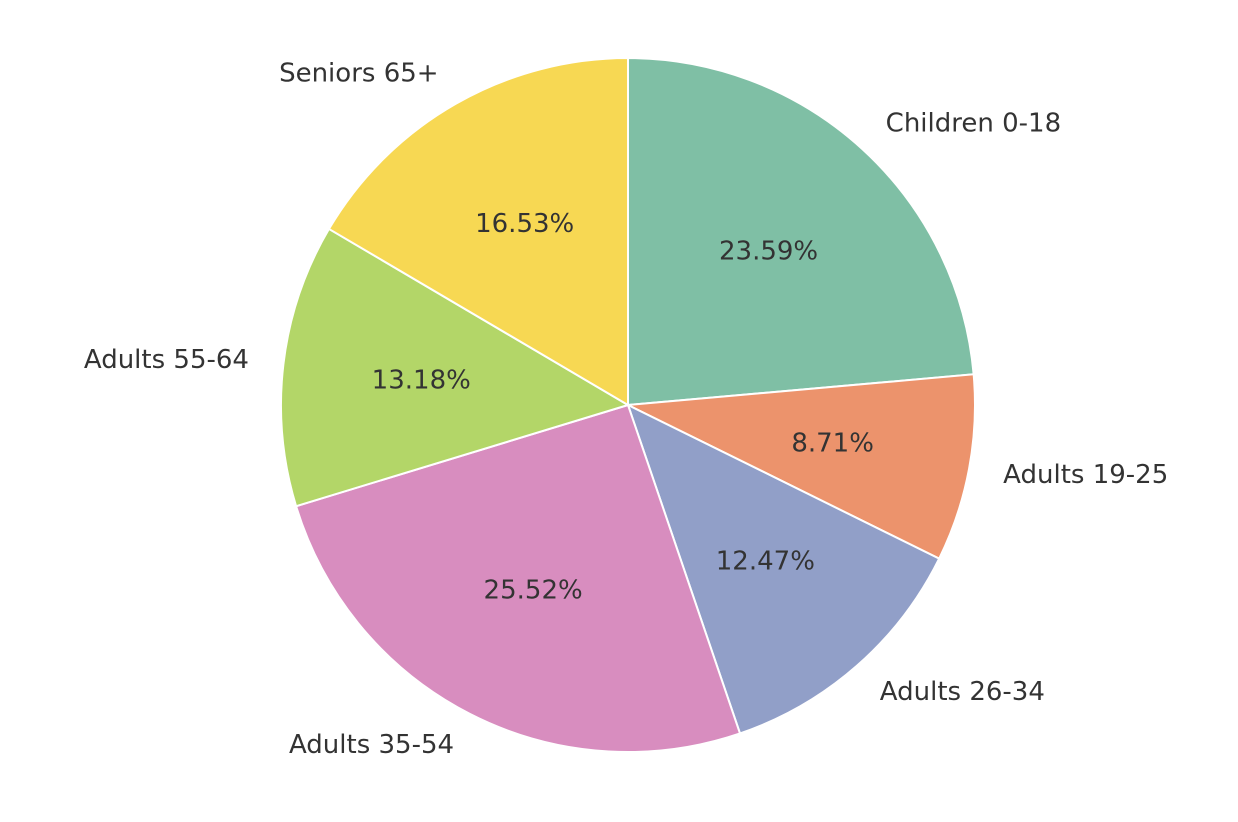  What do you see at coordinates (832, 443) in the screenshot?
I see `pct-label-adults-19-25: 8.71%` at bounding box center [832, 443].